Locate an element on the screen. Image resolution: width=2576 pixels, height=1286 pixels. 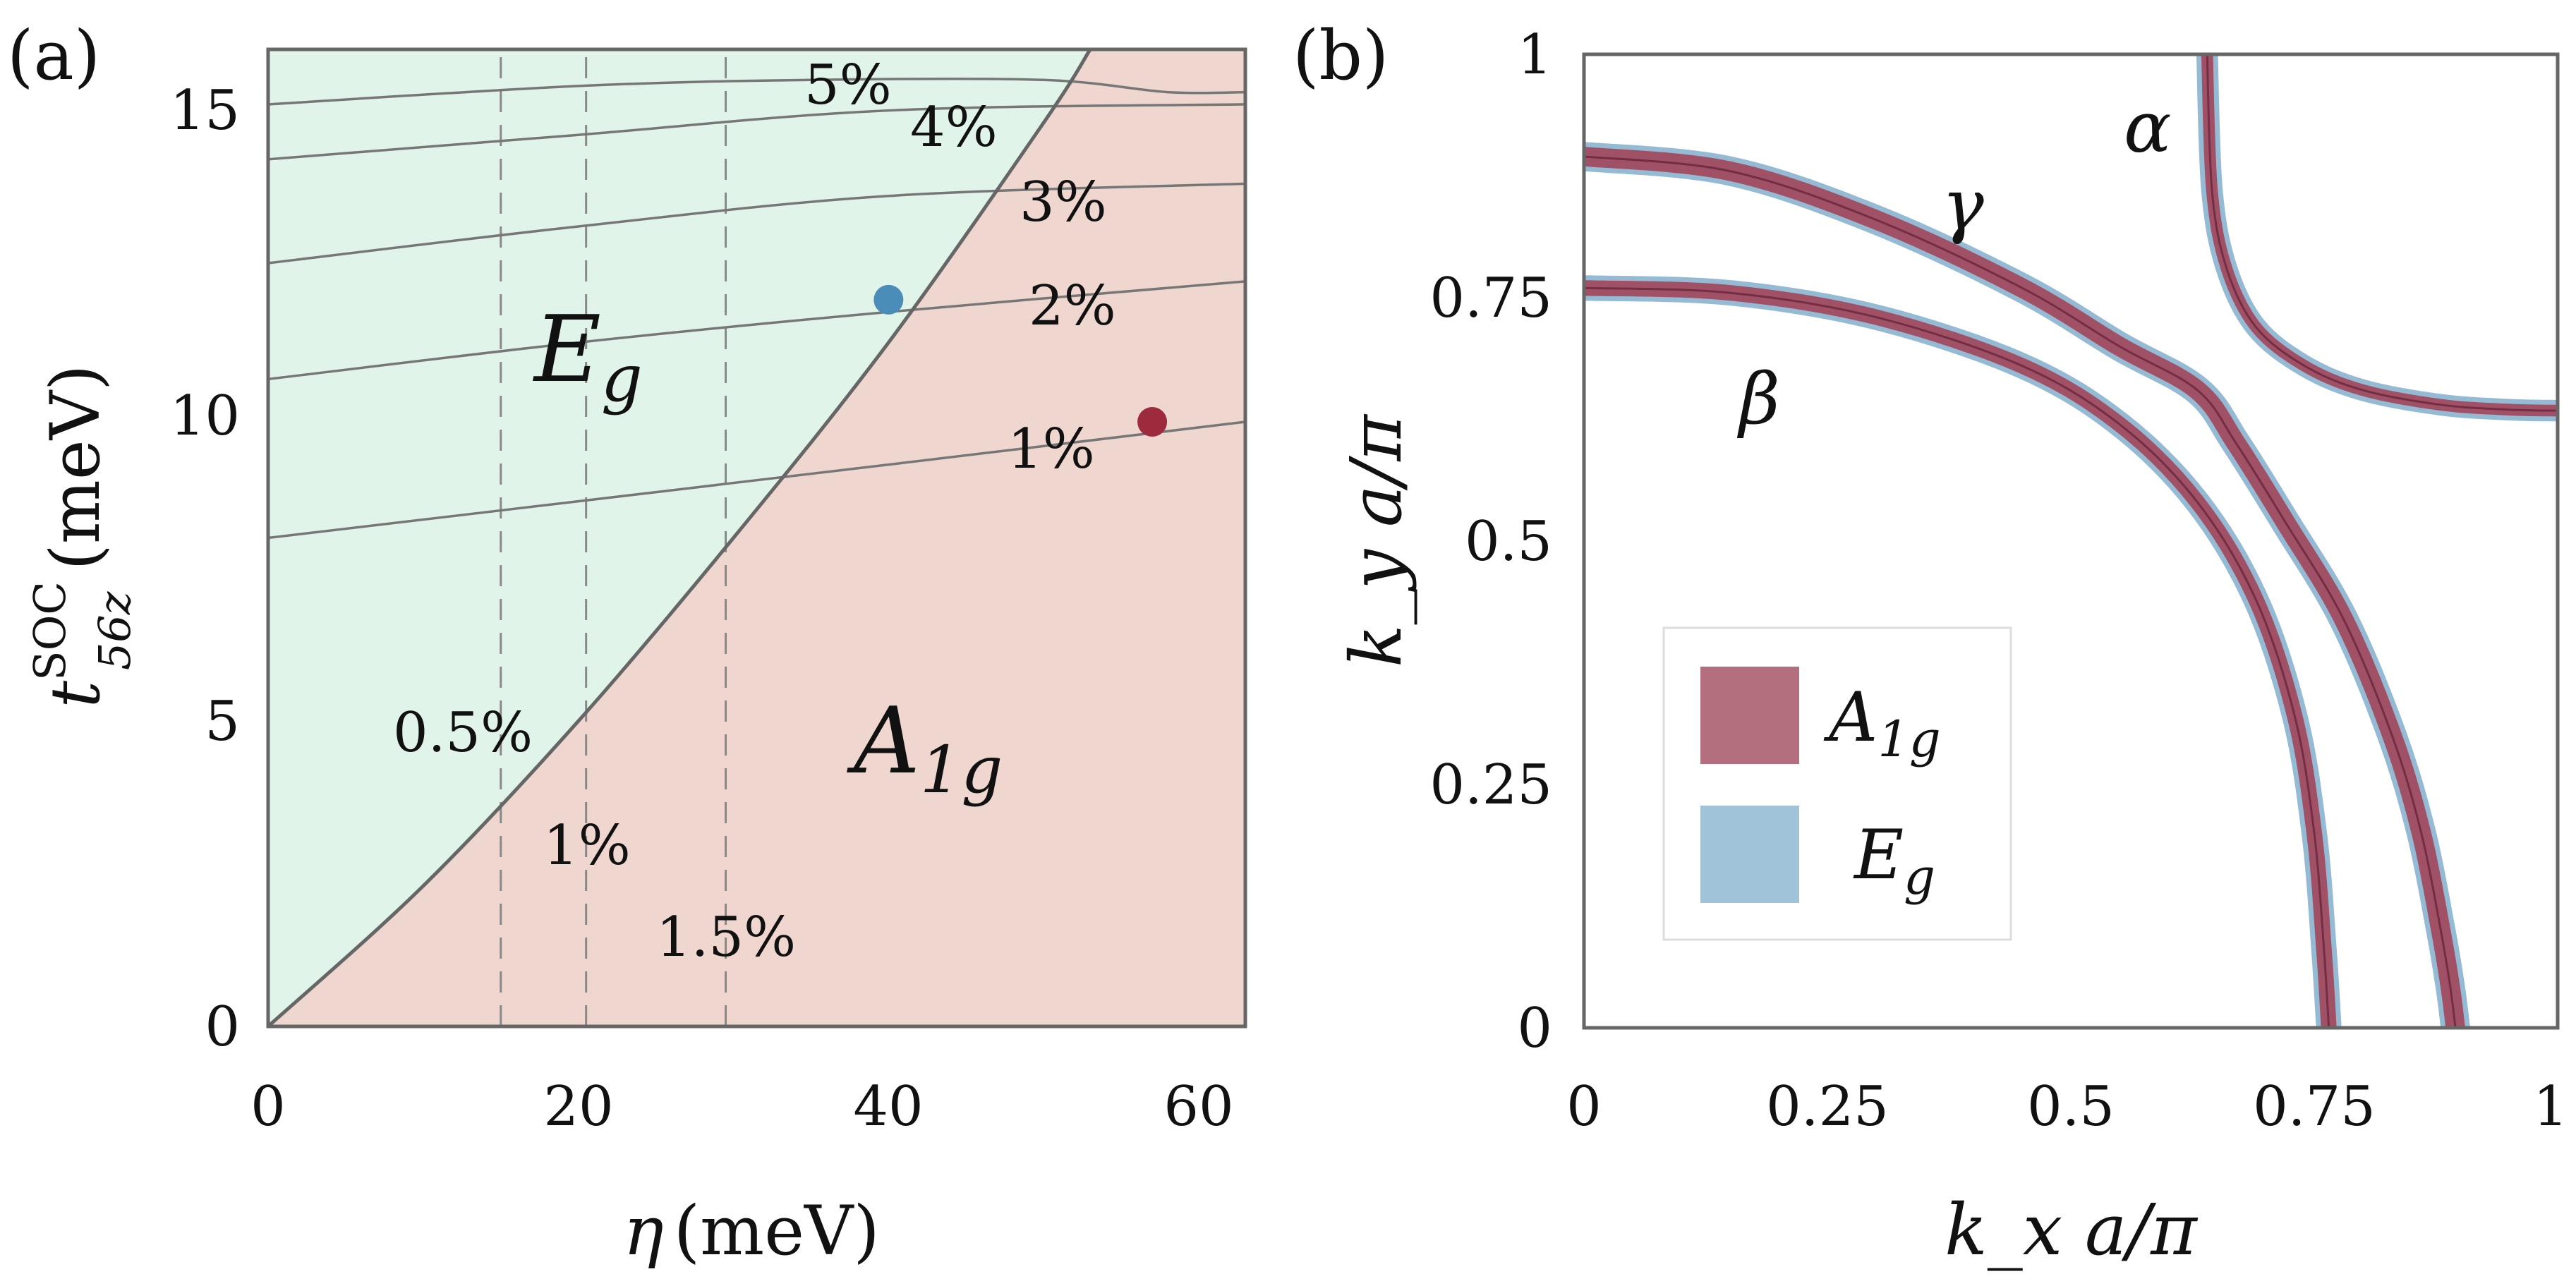
dashed-label-05: 0.5% is located at coordinates (463, 733).